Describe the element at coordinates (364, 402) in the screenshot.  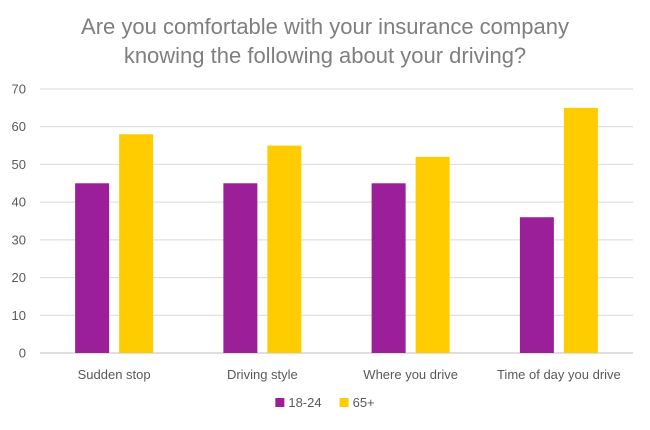
I see `legend-label: 65+` at that location.